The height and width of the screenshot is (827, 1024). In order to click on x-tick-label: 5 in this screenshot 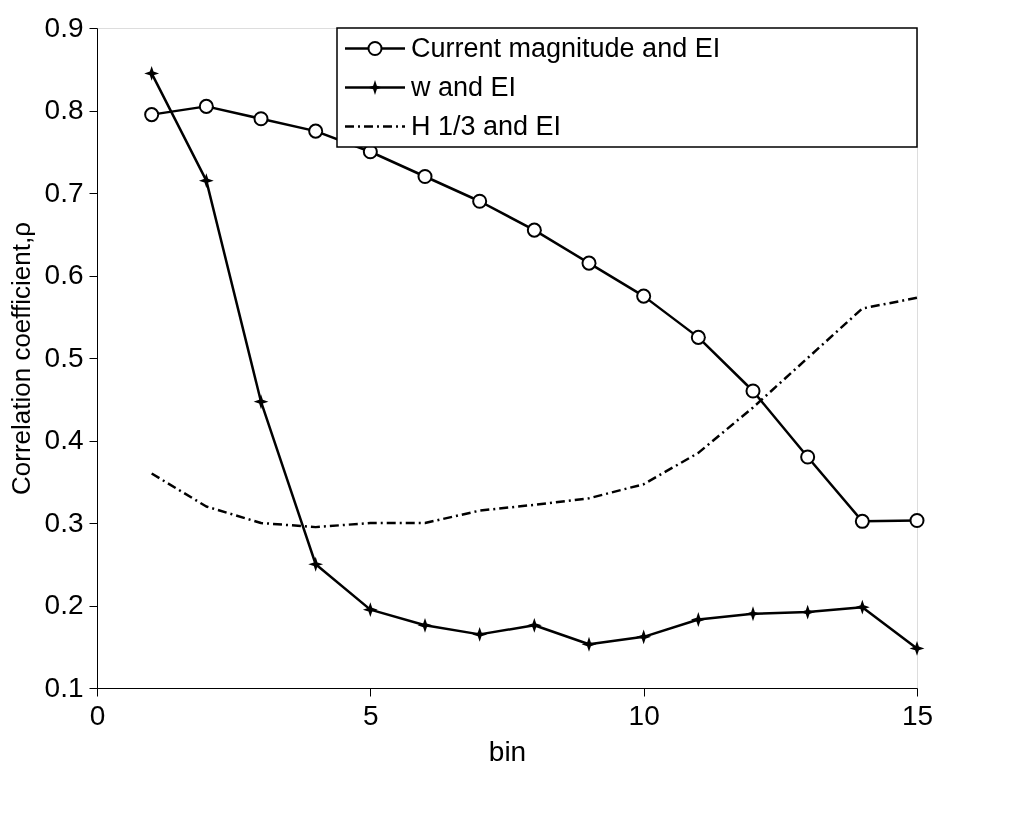, I will do `click(371, 715)`.